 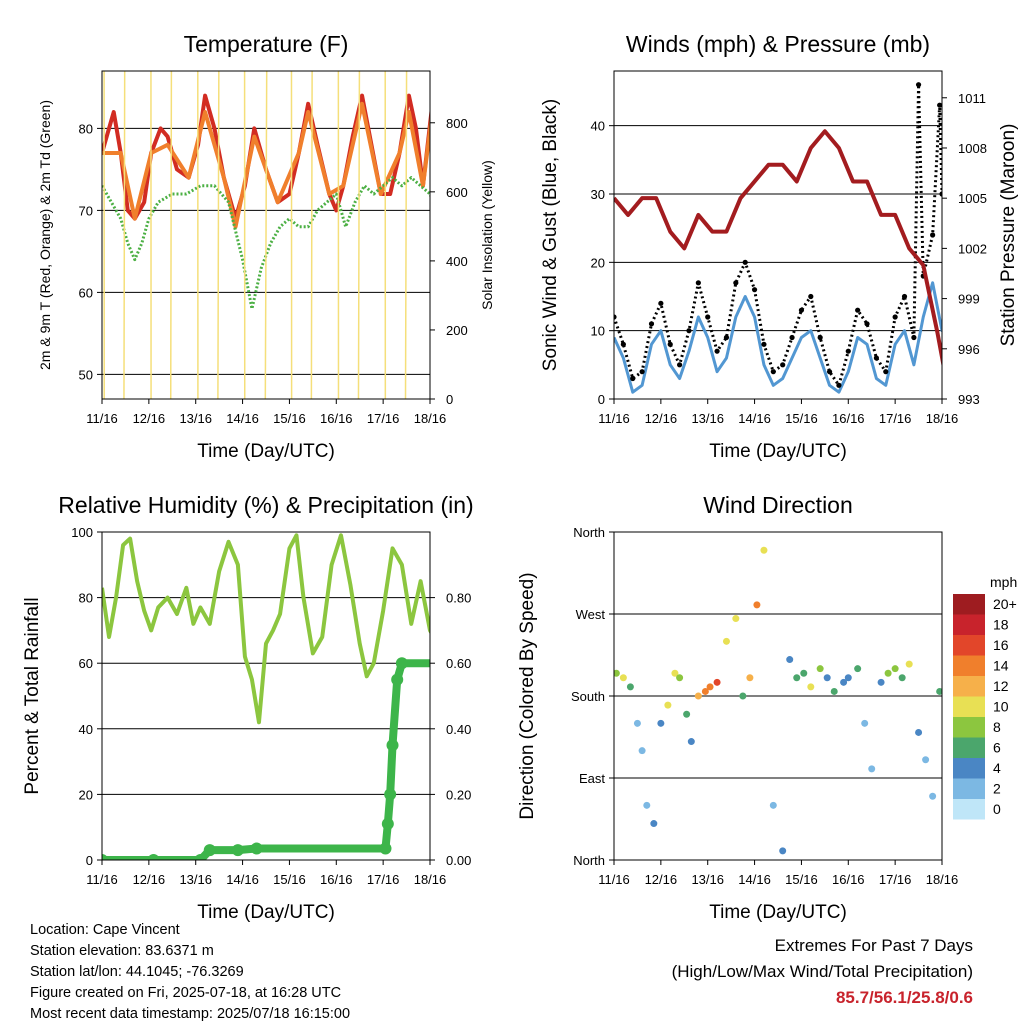 What do you see at coordinates (778, 696) in the screenshot?
I see `wind-direction-frame` at bounding box center [778, 696].